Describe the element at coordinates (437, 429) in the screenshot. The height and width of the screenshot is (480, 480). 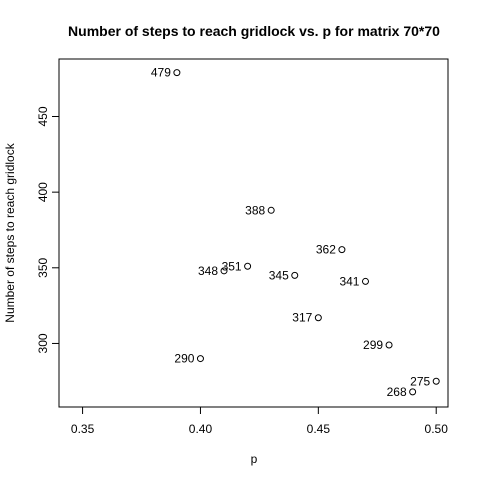
I see `x-tick-label: 0.50` at that location.